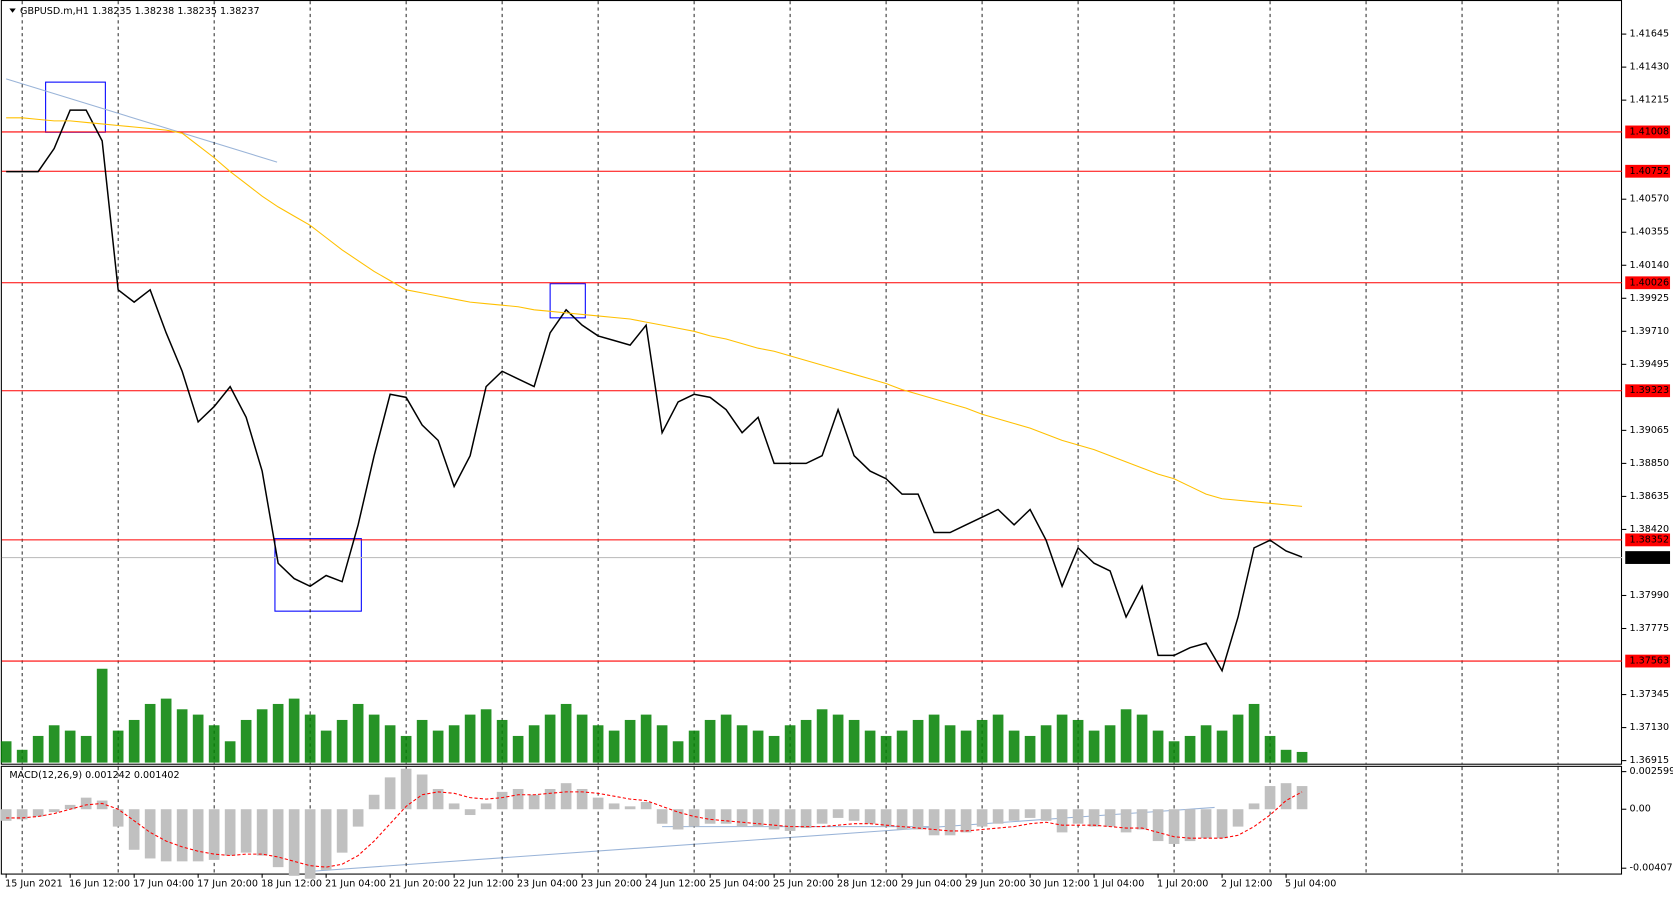  Describe the element at coordinates (94, 775) in the screenshot. I see `macd-title: MACD(12,26,9) 0.001242 0.001402` at that location.